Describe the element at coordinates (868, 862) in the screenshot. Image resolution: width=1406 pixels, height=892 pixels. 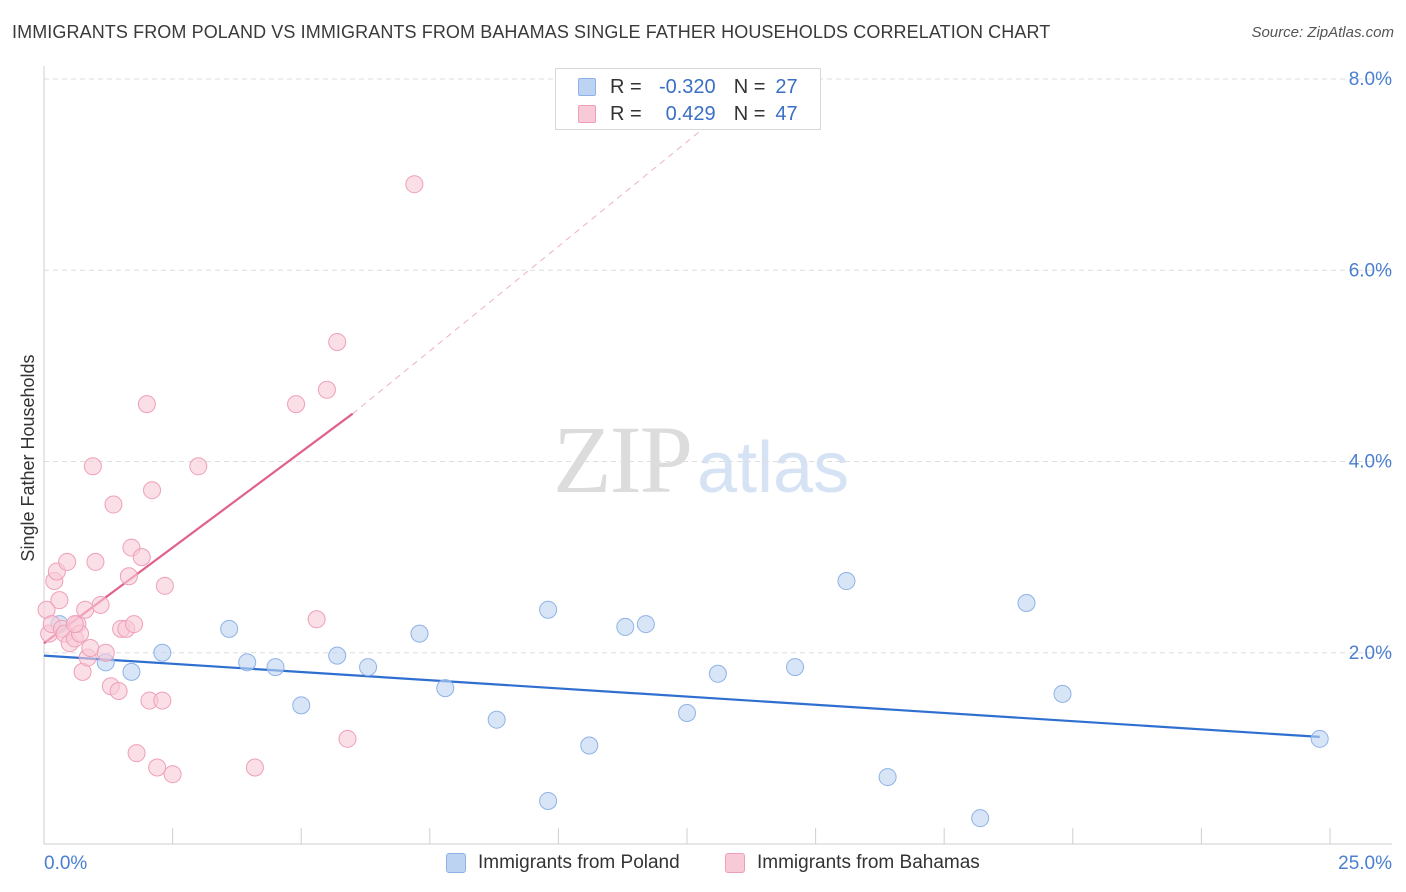
I see `bottom-legend-label-bahamas: Immigrants from Bahamas` at that location.